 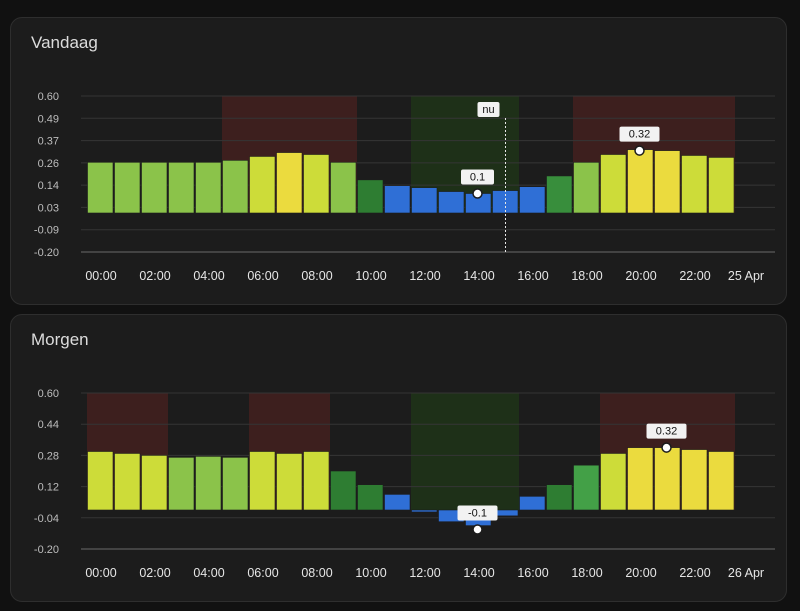 What do you see at coordinates (64, 42) in the screenshot?
I see `card-title-vandaag: Vandaag` at bounding box center [64, 42].